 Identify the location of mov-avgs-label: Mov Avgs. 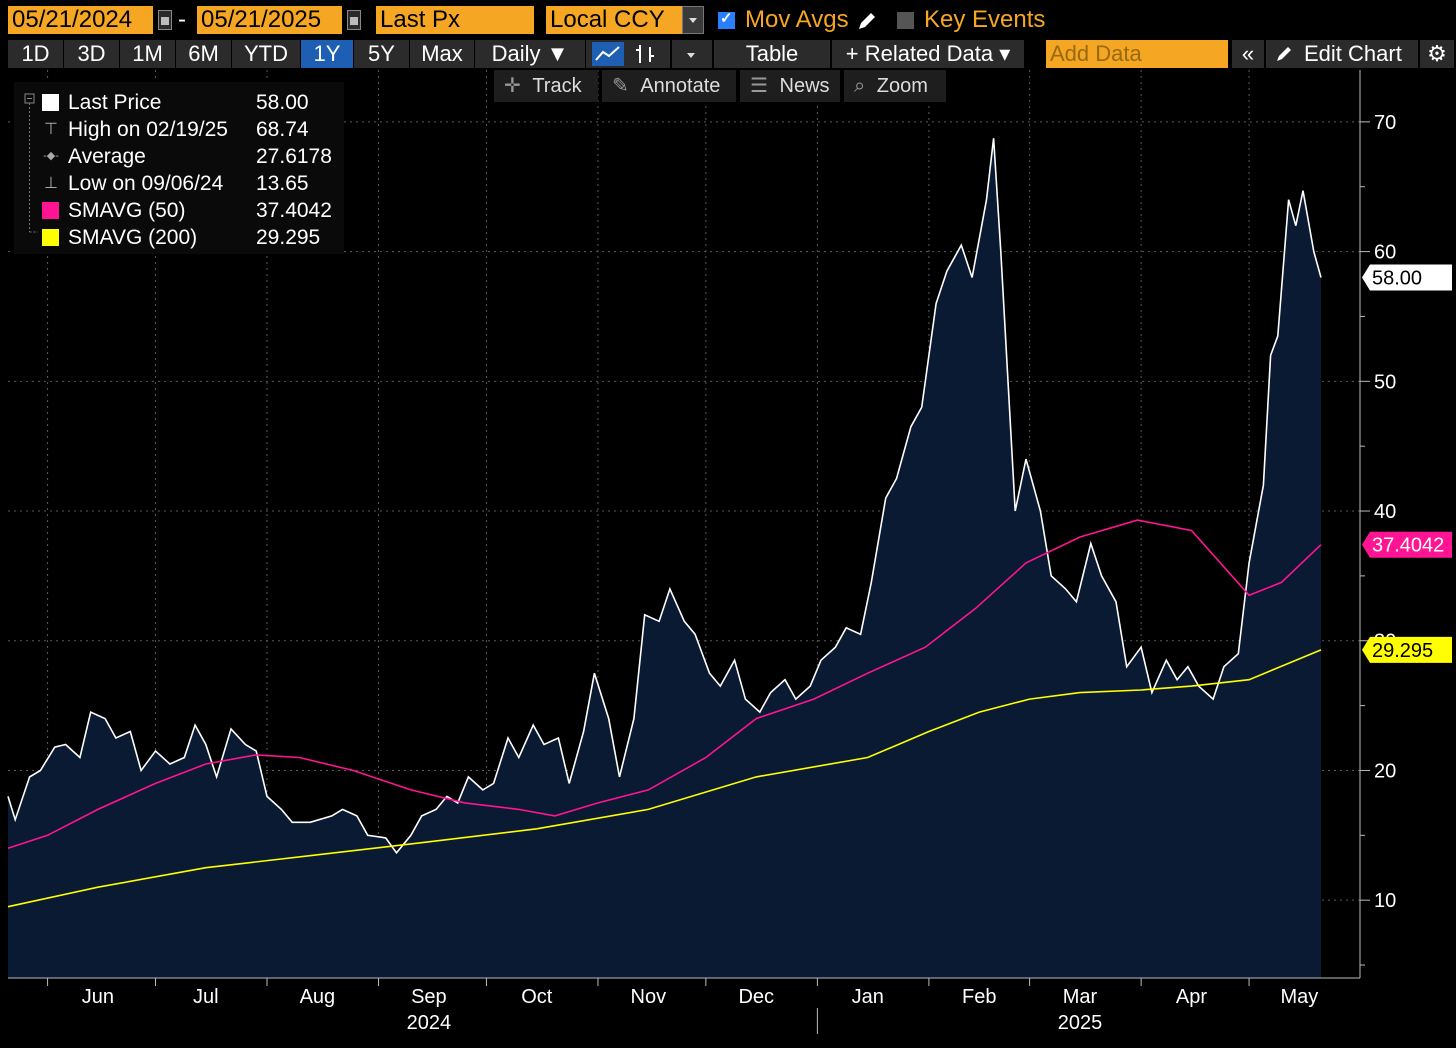
(797, 19).